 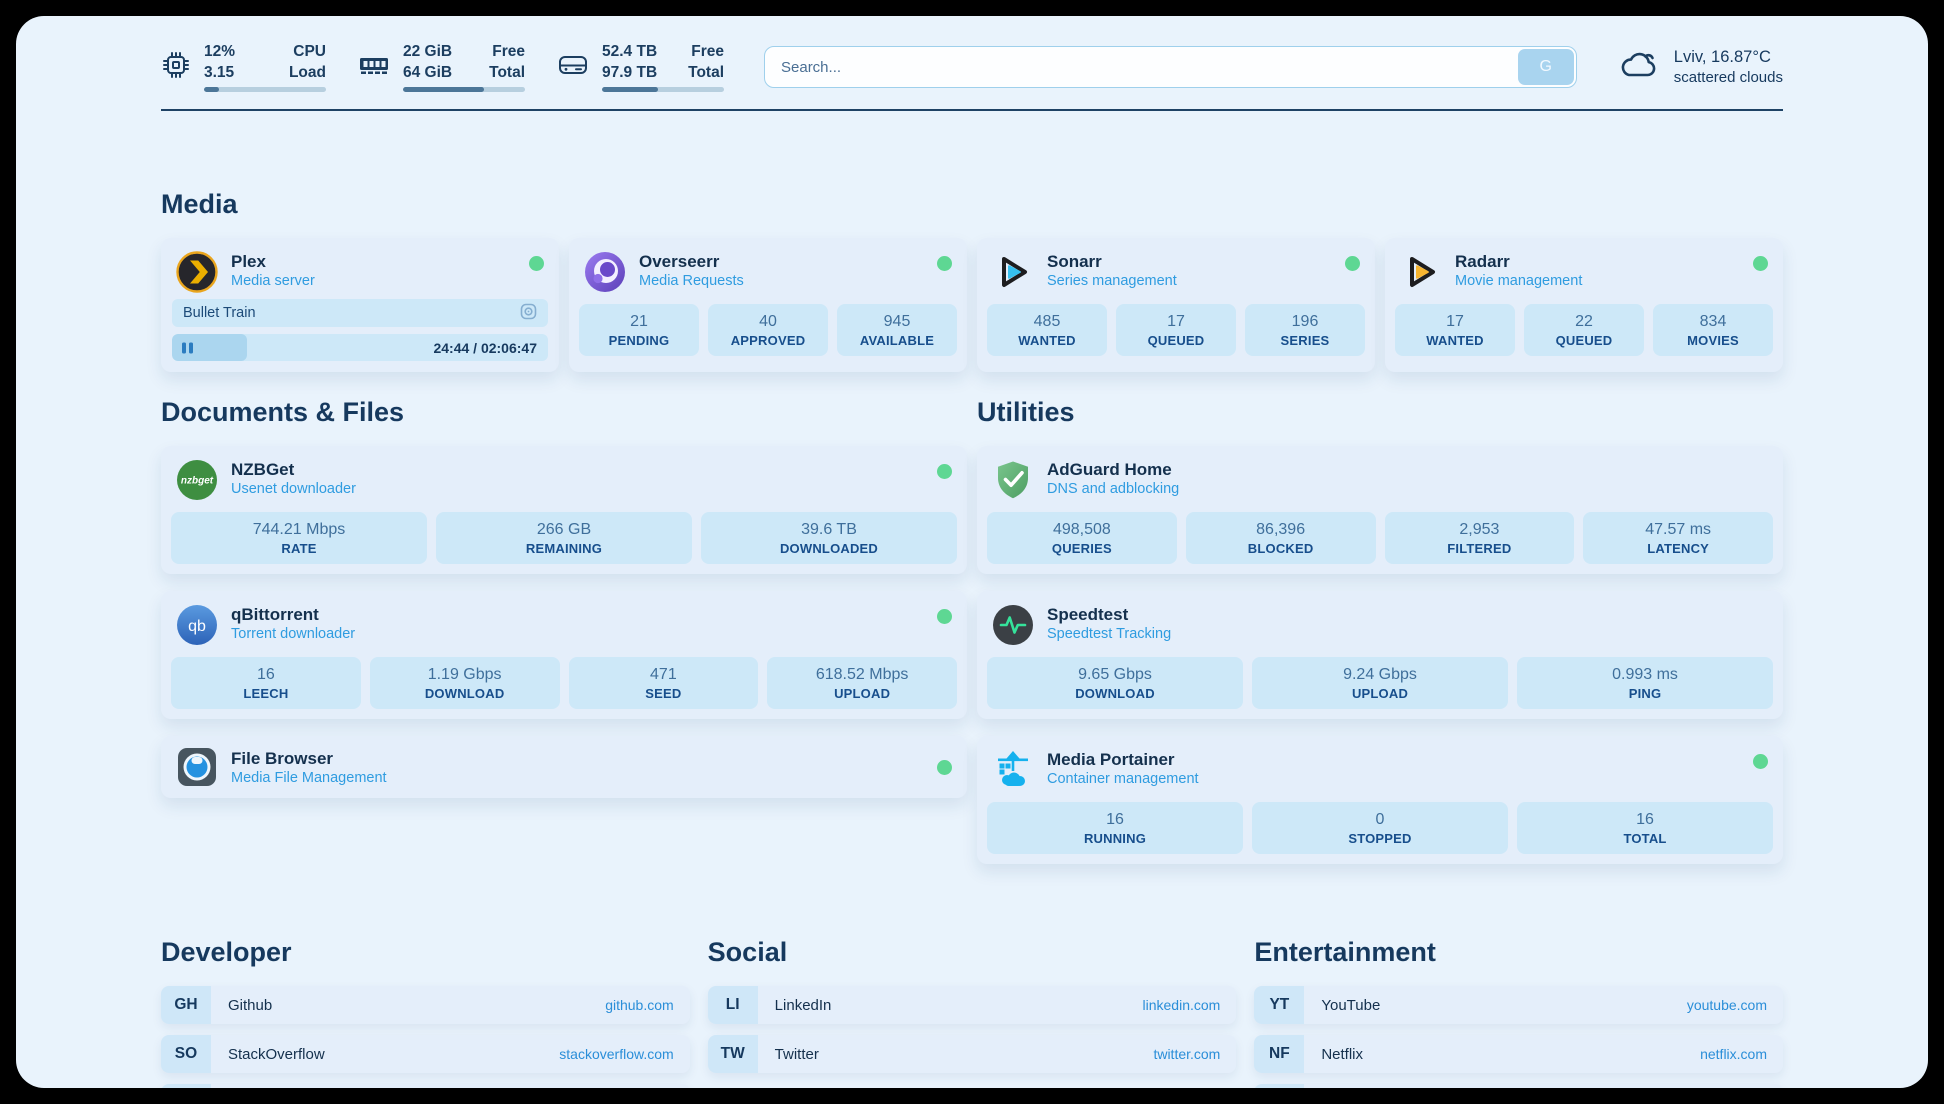 I want to click on search-input, so click(x=1170, y=67).